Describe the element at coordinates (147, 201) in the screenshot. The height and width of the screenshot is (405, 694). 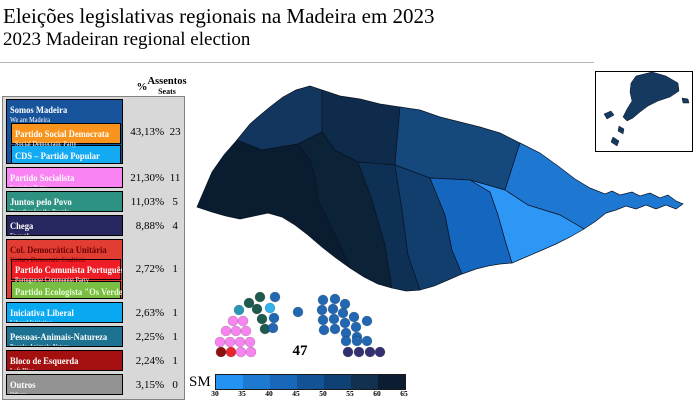
I see `percent-value: 11,03%` at that location.